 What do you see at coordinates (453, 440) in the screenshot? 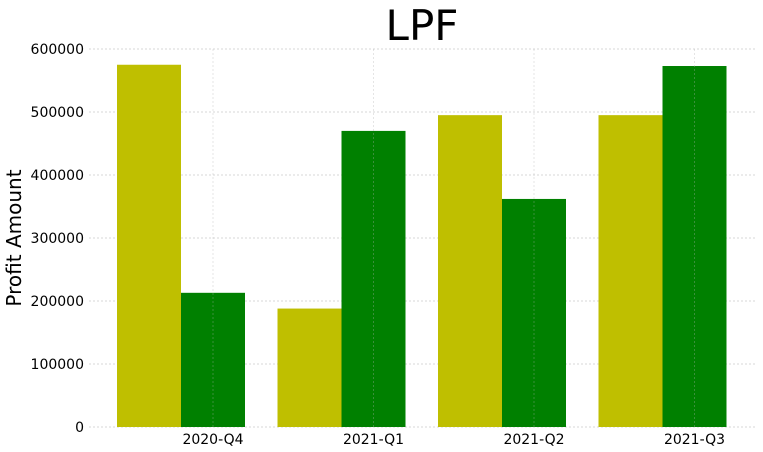
I see `x-tick-labels: 2020-Q4 2021-Q1 2021-Q2 2021-Q3` at bounding box center [453, 440].